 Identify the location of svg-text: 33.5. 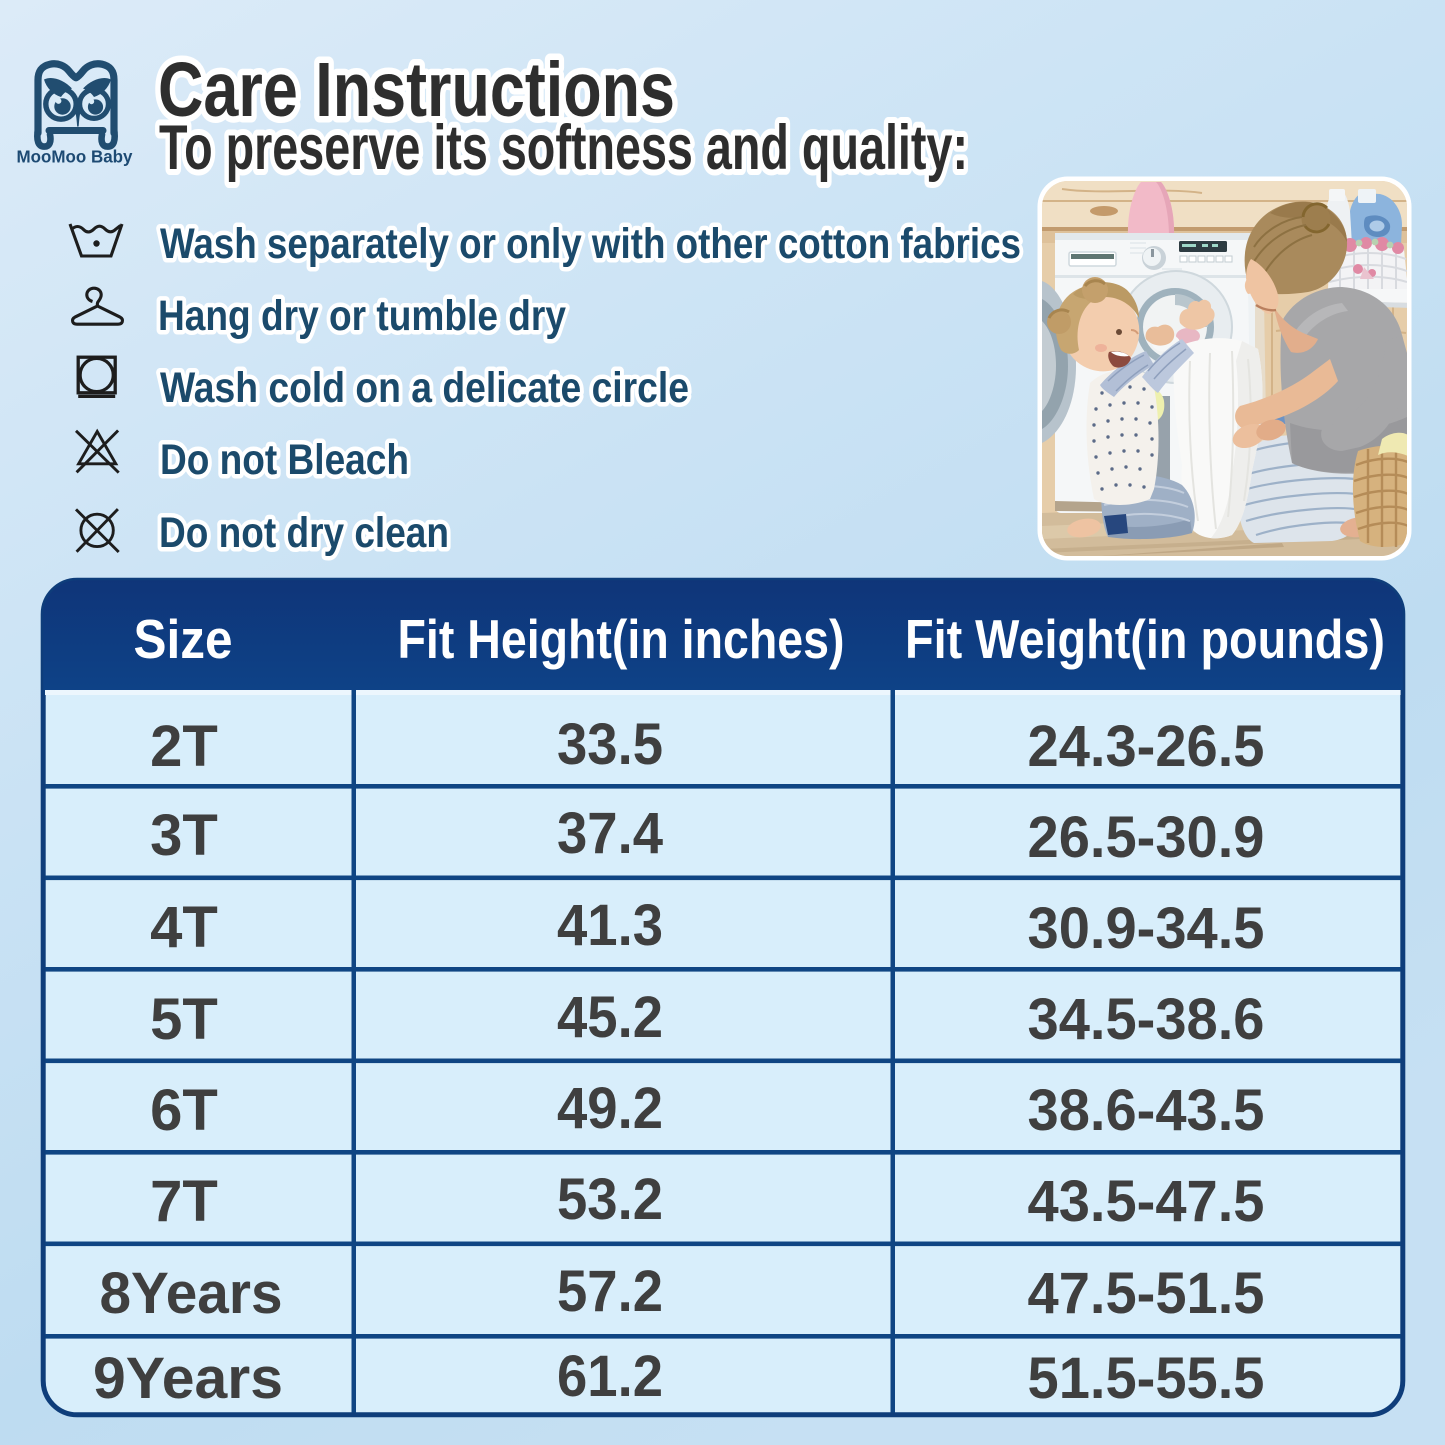
(610, 744).